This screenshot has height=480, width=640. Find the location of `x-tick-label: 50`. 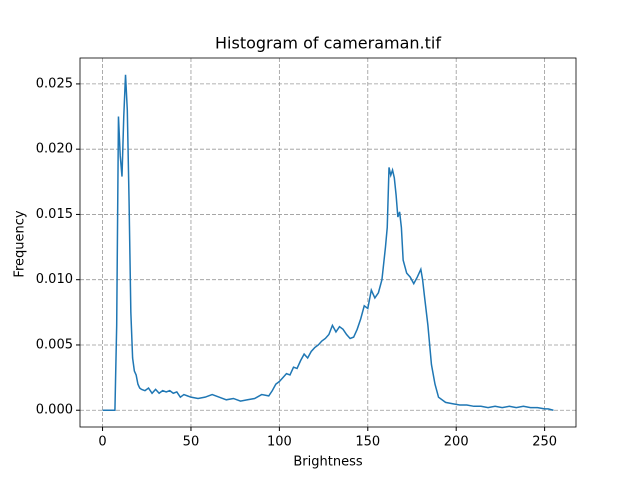

x-tick-label: 50 is located at coordinates (191, 442).